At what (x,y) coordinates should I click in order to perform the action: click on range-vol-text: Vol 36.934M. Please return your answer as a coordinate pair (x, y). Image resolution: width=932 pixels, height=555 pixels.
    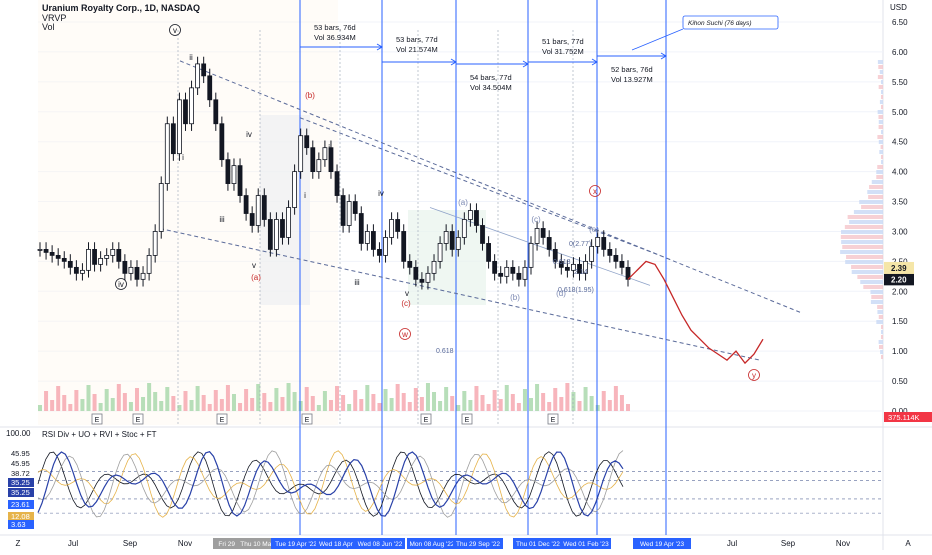
    Looking at the image, I should click on (335, 37).